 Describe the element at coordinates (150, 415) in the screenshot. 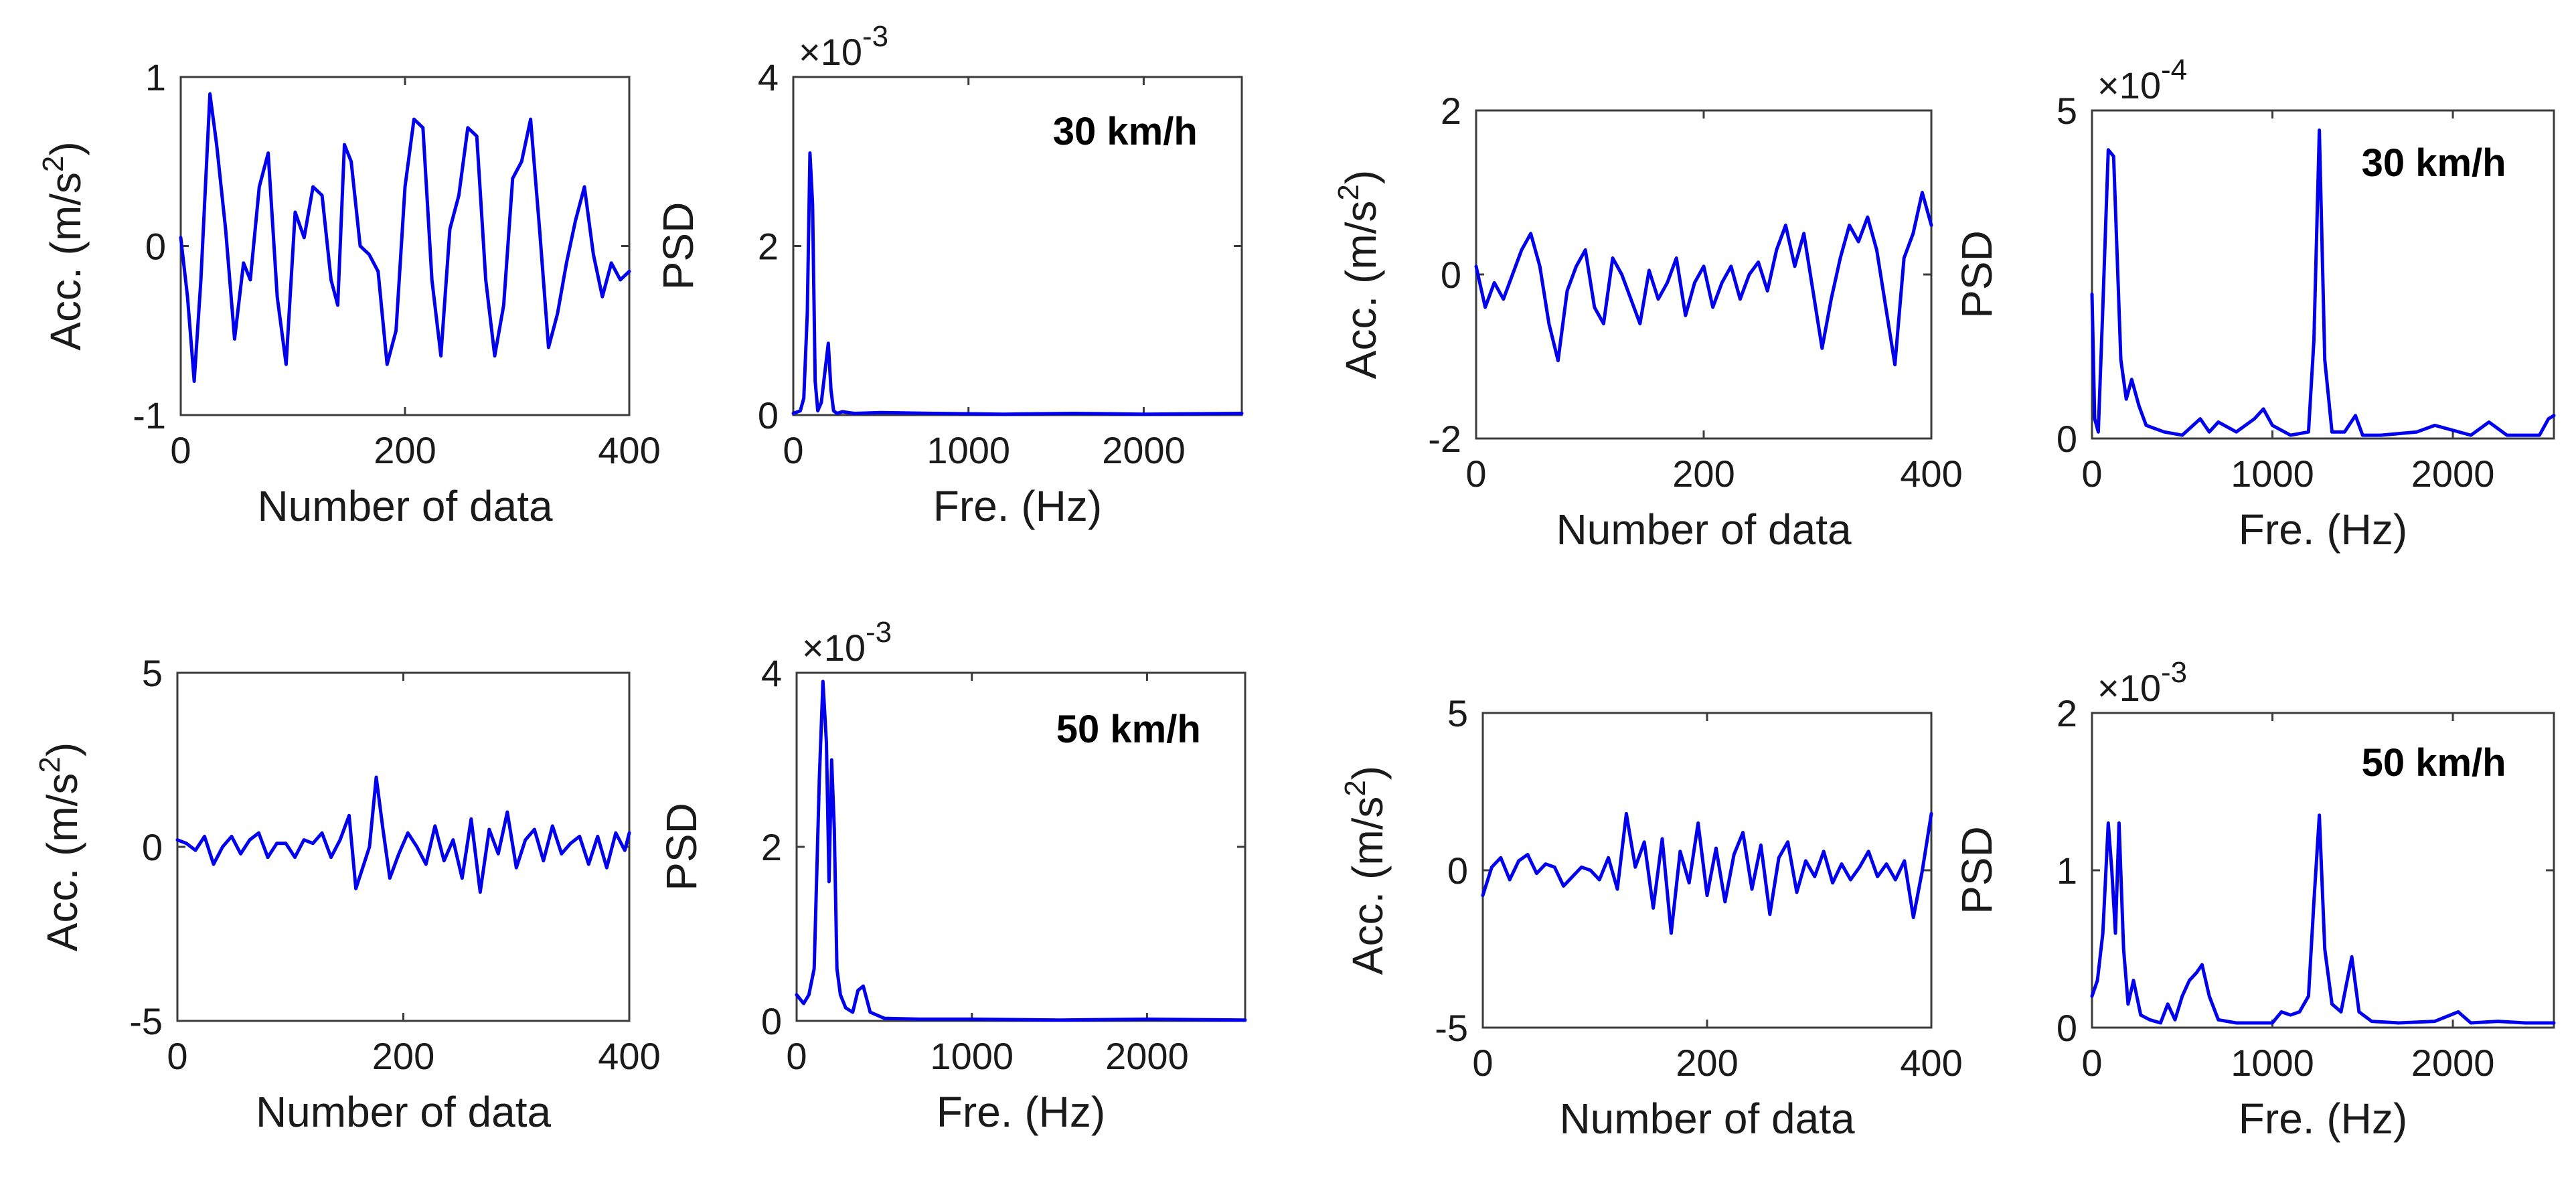

I see `y-tick-label: -1` at that location.